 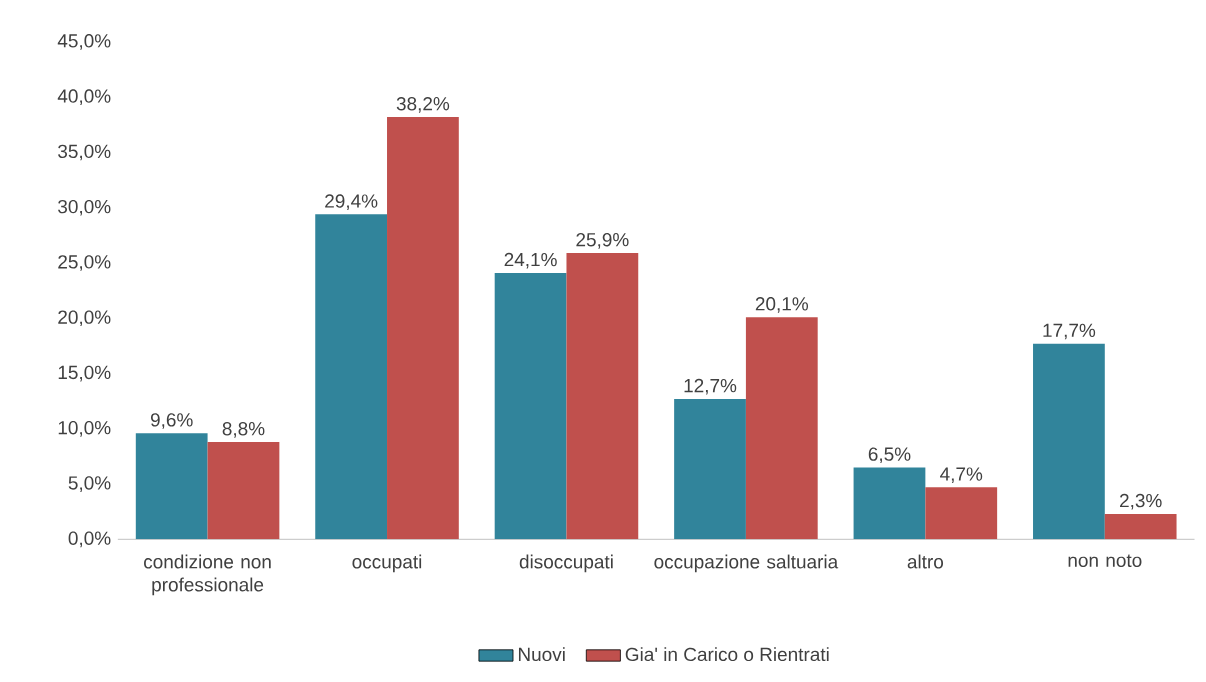 I want to click on data-label: 2,3%, so click(x=1141, y=501).